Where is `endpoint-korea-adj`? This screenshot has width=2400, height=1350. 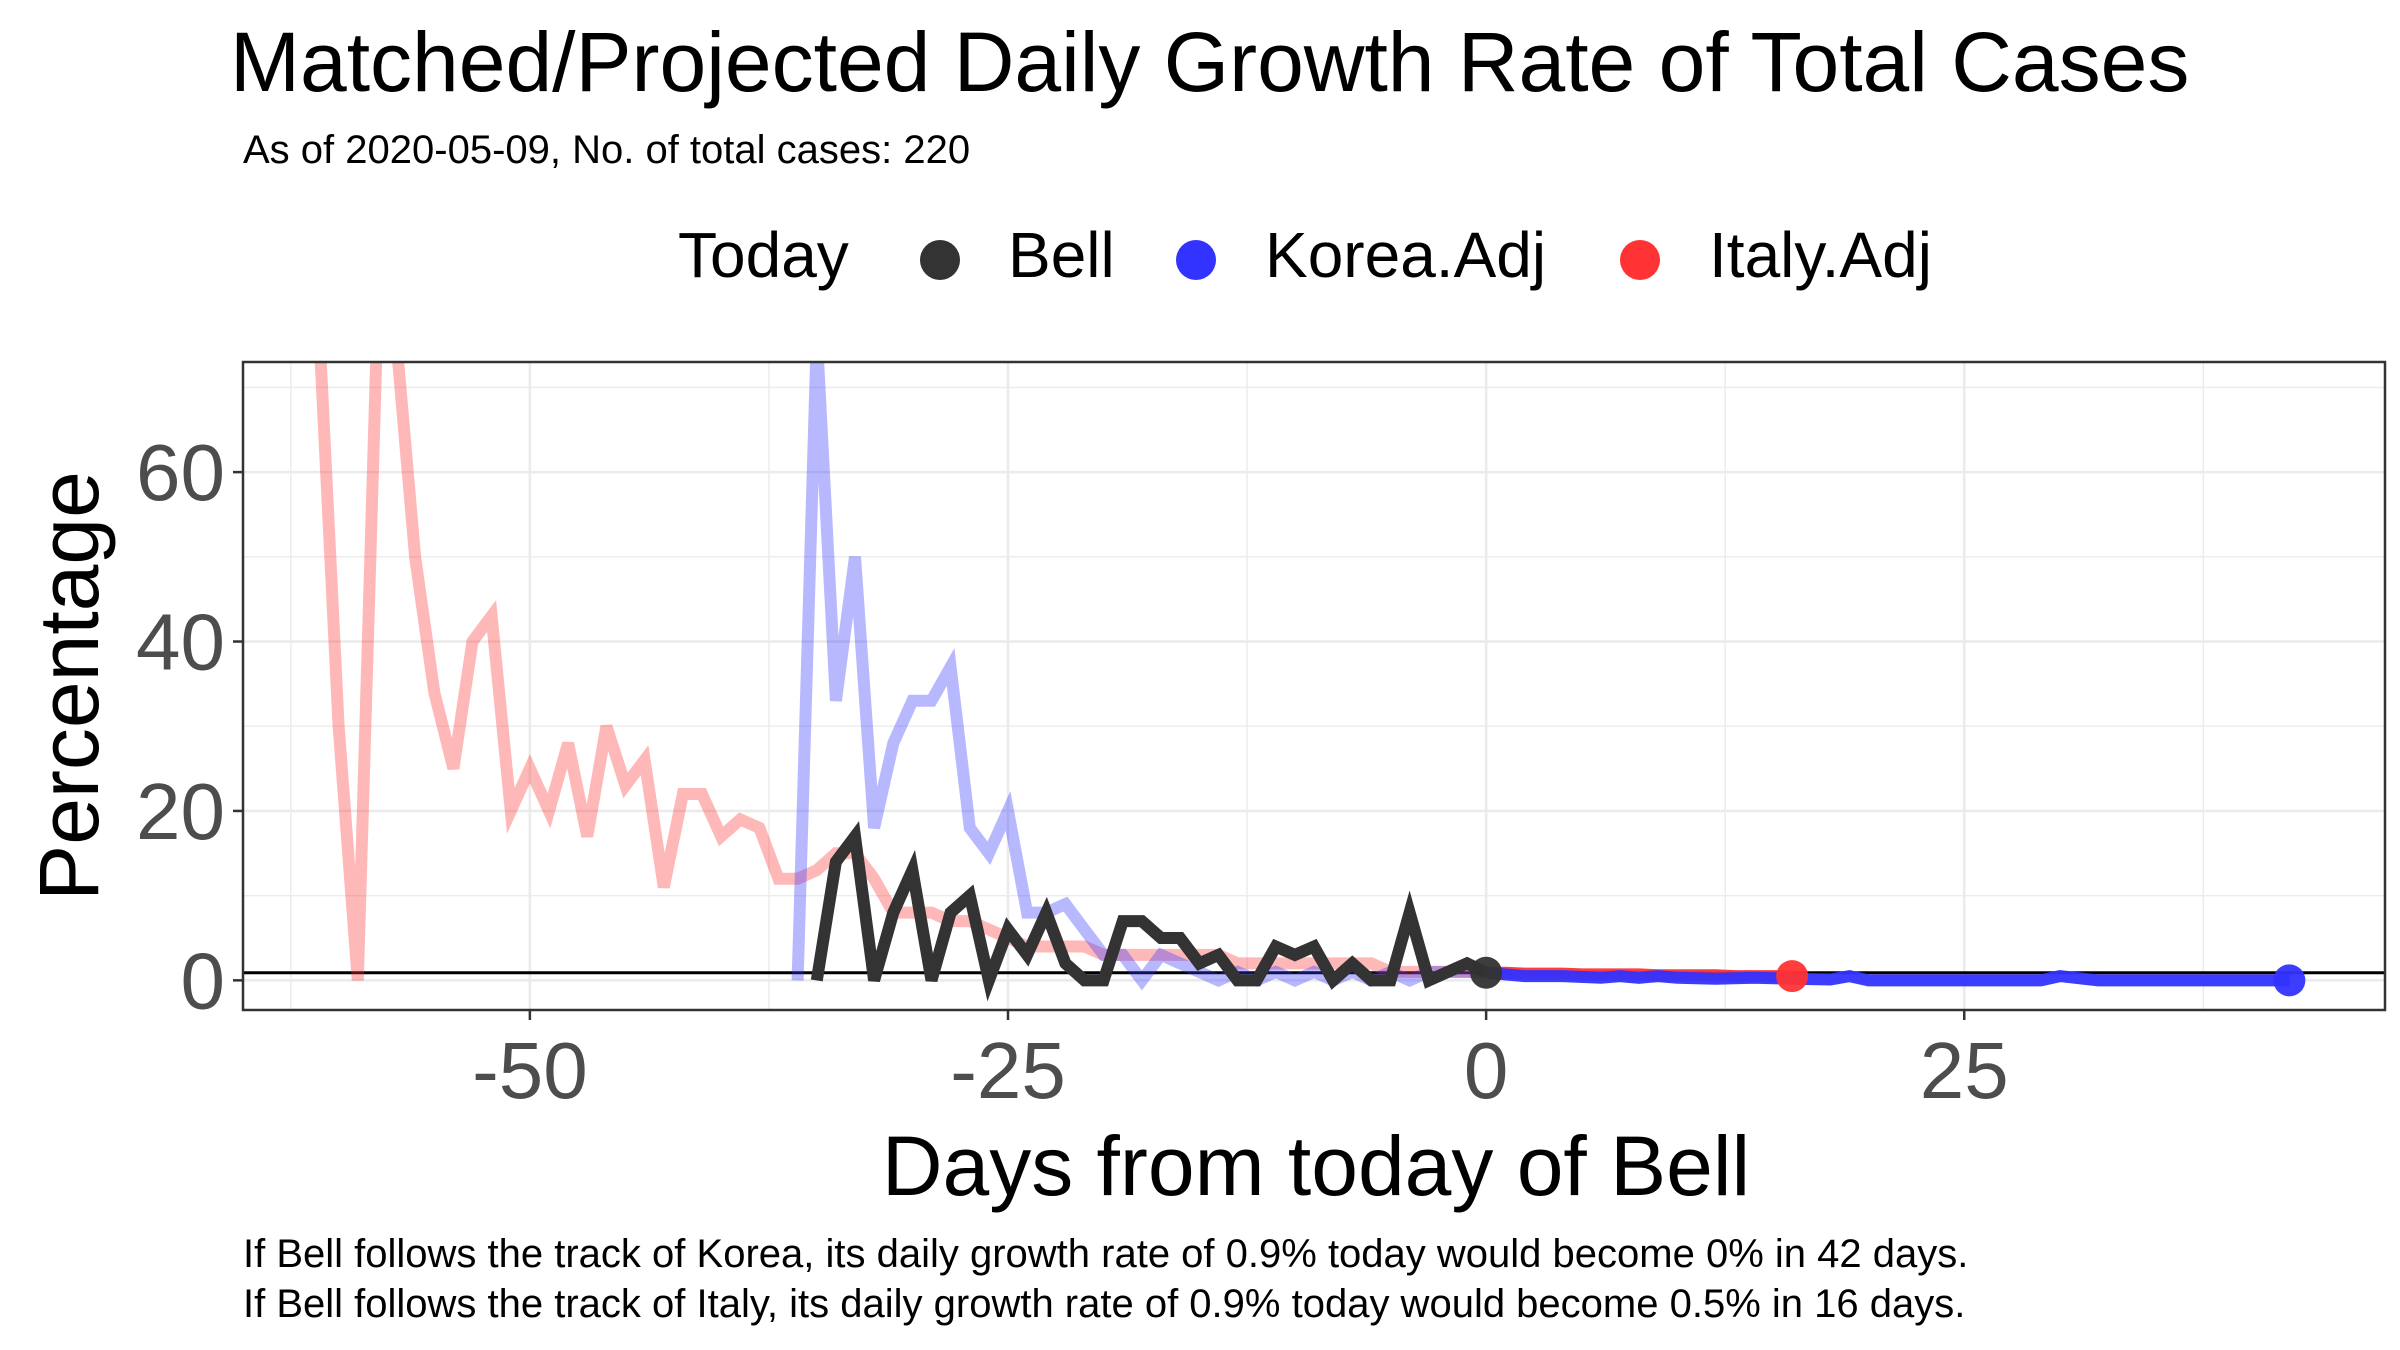
endpoint-korea-adj is located at coordinates (2289, 980).